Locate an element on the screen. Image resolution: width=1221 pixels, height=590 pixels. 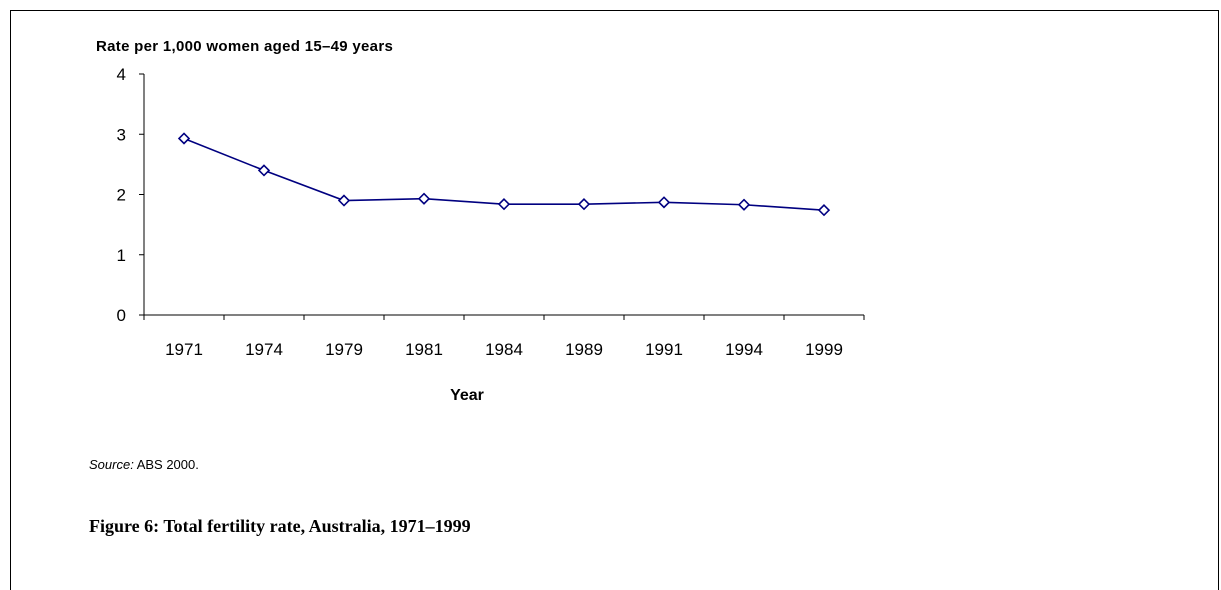
x-tick-label: 1989 is located at coordinates (584, 349).